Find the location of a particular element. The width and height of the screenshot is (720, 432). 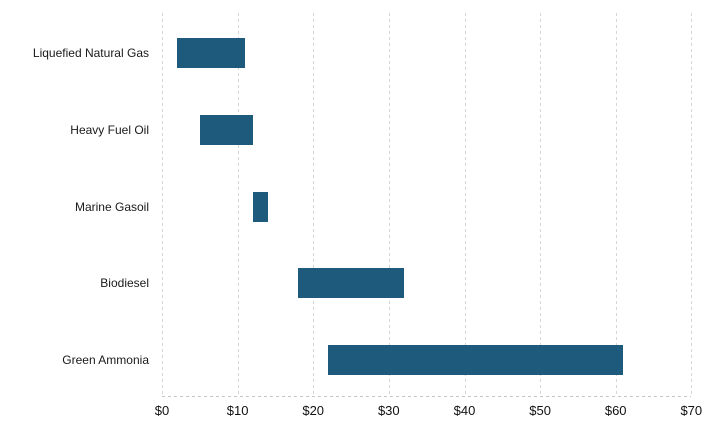

bar-biodiesel is located at coordinates (351, 283).